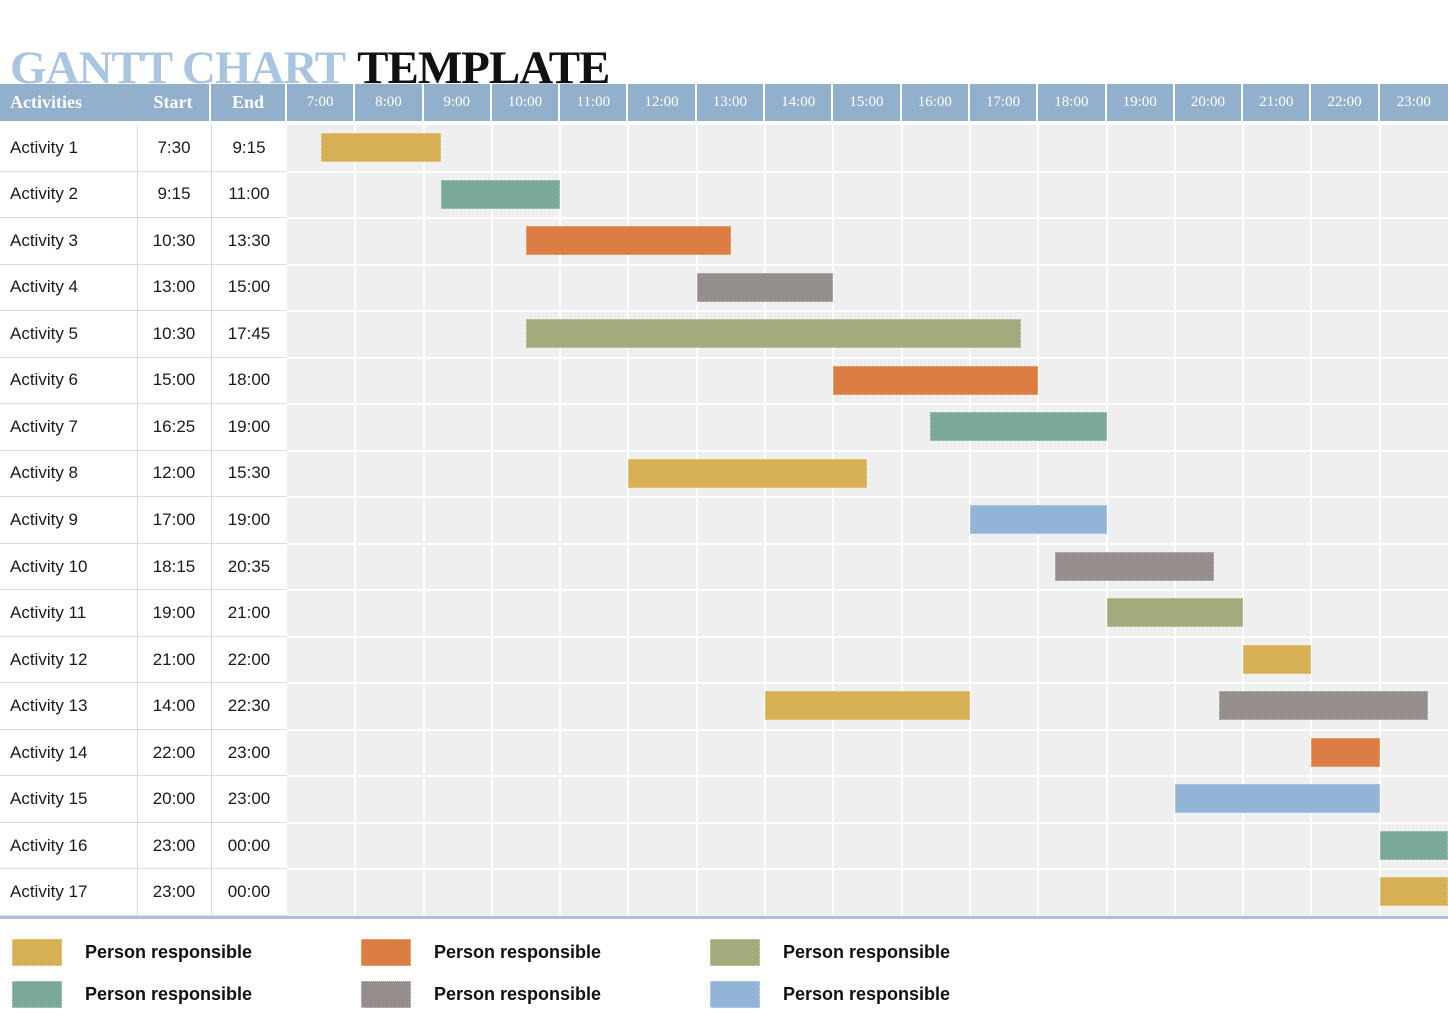 Image resolution: width=1448 pixels, height=1024 pixels. I want to click on activity-name-cell: Activity 10, so click(49, 566).